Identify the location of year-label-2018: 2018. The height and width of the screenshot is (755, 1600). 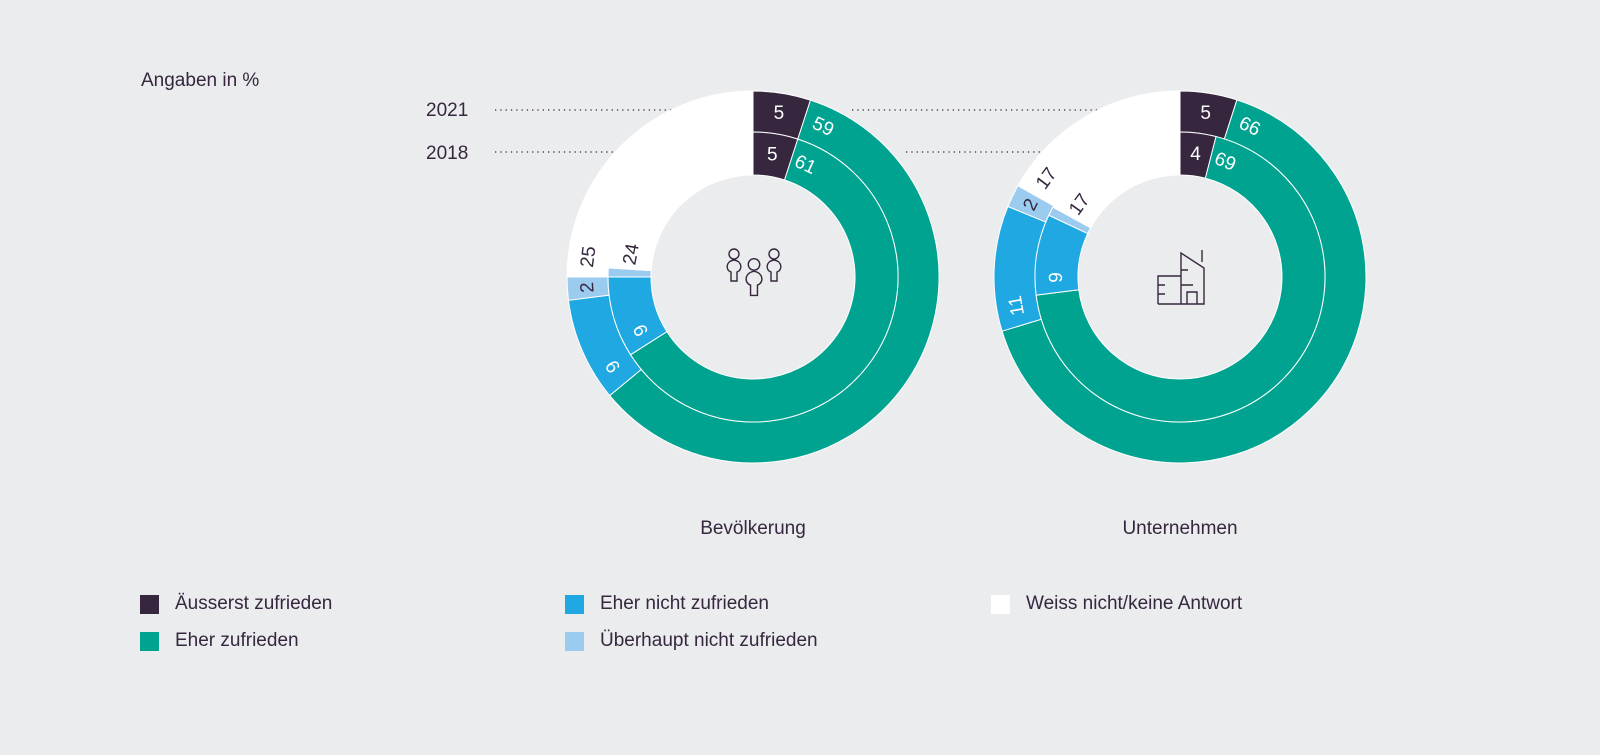
(447, 153).